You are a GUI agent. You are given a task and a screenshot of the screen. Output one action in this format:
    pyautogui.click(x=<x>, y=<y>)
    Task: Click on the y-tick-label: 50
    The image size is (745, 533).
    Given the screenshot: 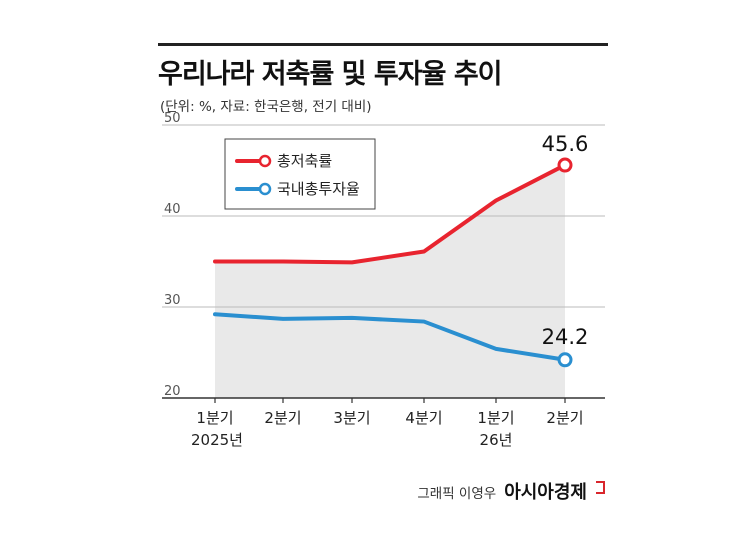 What is the action you would take?
    pyautogui.click(x=172, y=118)
    